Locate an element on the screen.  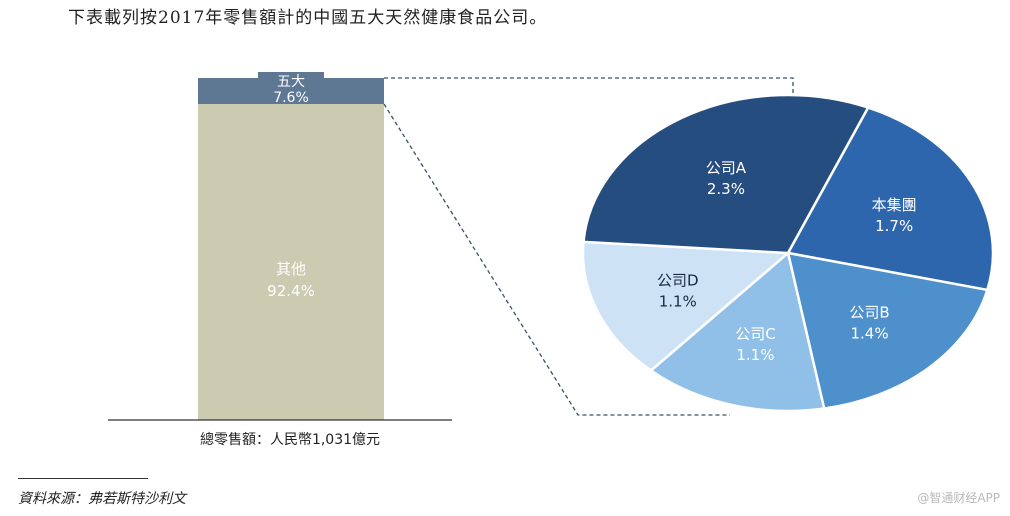
pie-slice-label-0: 1.7% is located at coordinates (894, 226).